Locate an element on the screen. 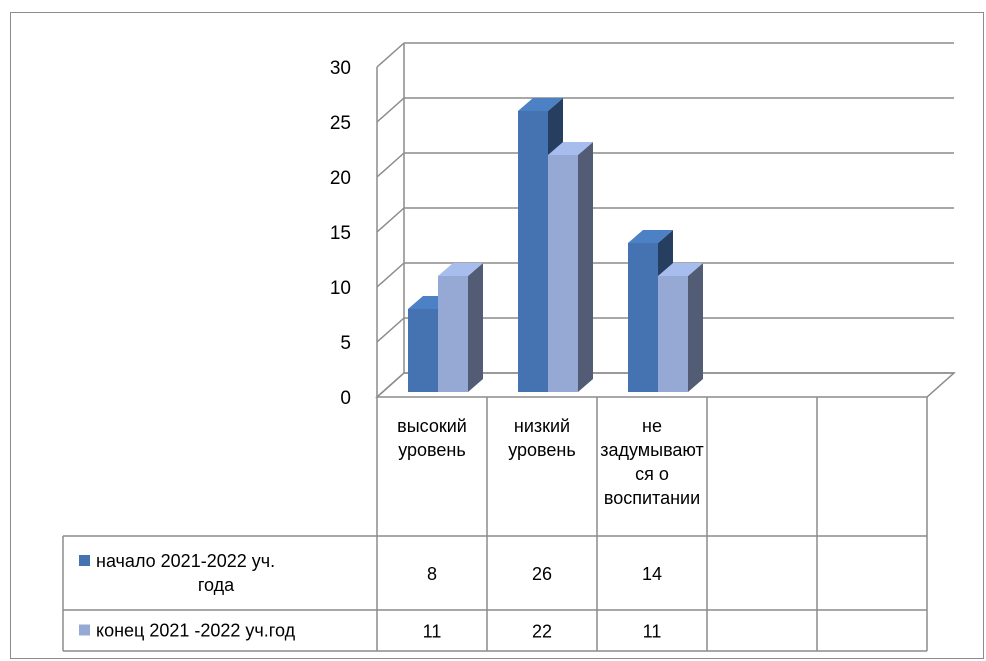 This screenshot has height=661, width=986. category-label-1-line-0: низкий is located at coordinates (542, 426).